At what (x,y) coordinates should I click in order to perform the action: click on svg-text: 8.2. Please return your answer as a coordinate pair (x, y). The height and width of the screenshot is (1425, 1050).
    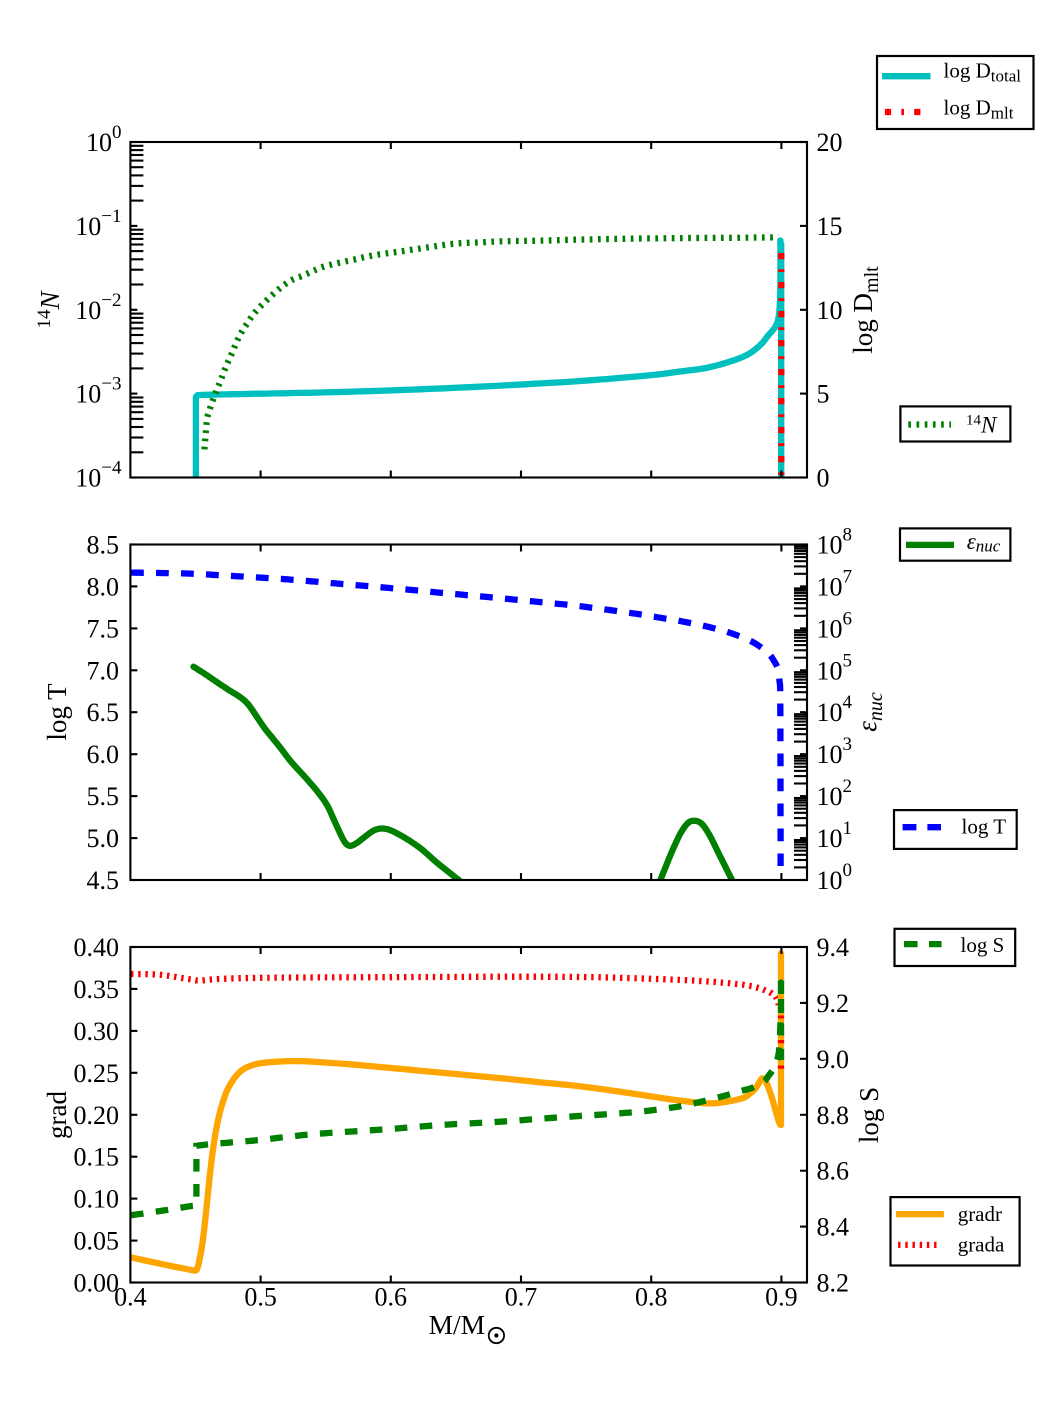
    Looking at the image, I should click on (833, 1283).